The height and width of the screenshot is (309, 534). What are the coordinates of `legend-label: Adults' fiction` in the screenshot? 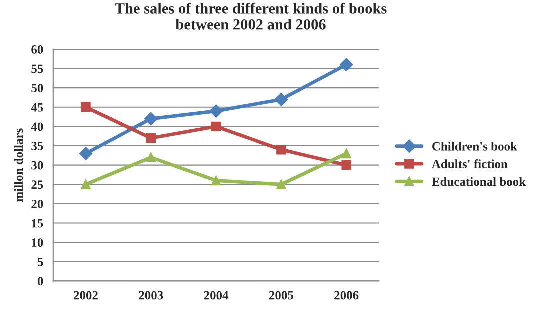 It's located at (470, 164).